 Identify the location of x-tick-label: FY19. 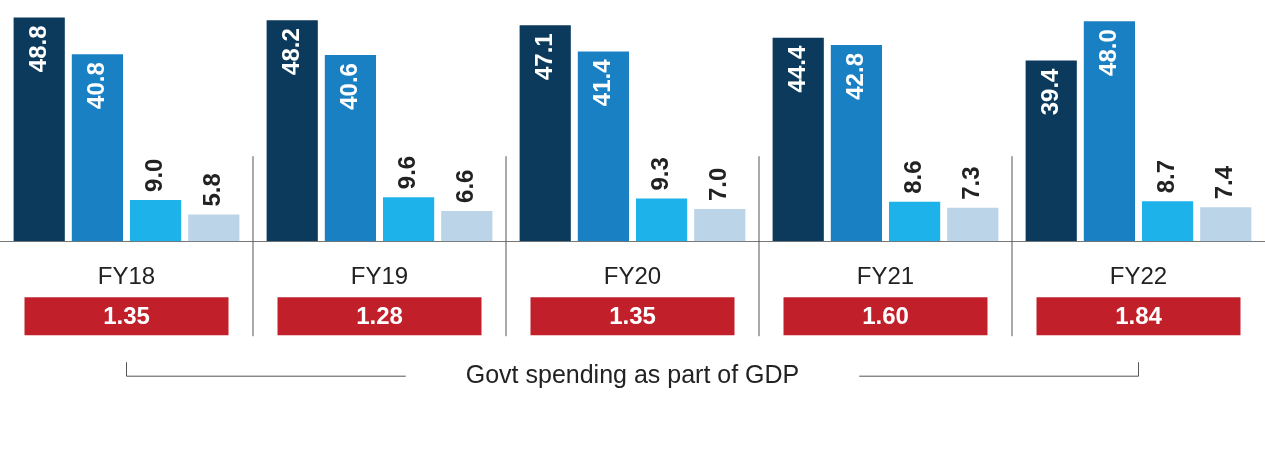
(379, 276).